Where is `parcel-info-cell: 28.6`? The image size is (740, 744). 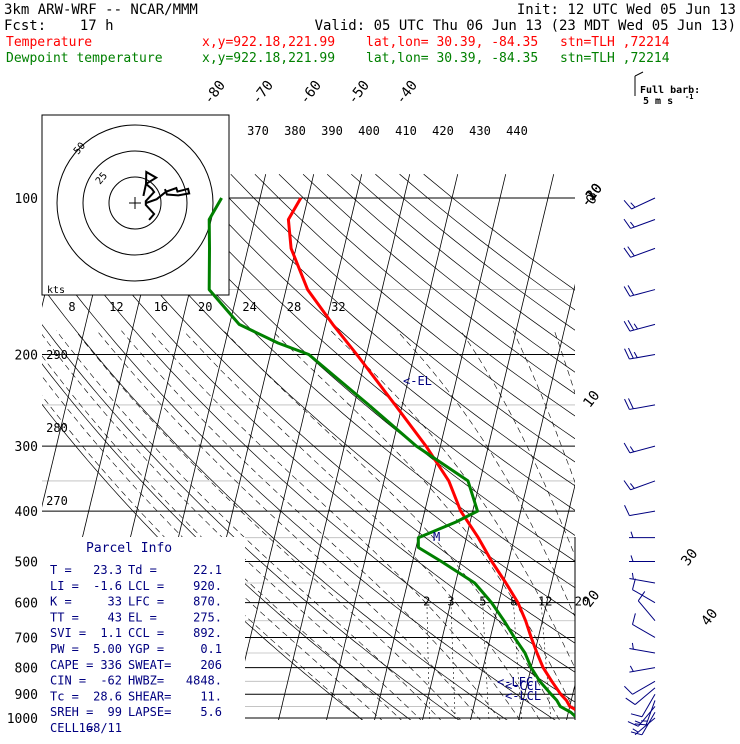
parcel-info-cell: 28.6 is located at coordinates (107, 696).